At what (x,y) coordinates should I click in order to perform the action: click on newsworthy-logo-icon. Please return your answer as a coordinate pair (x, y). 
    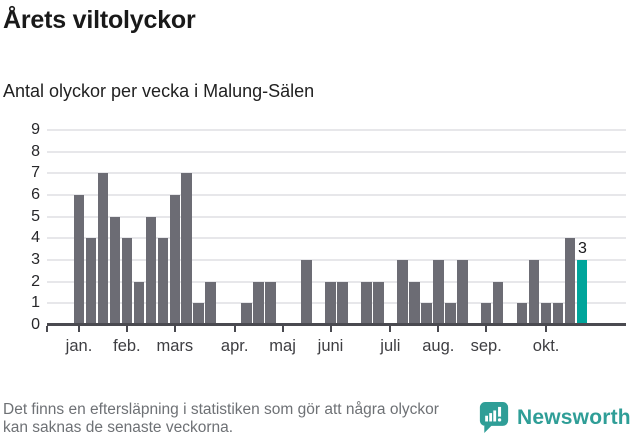
    Looking at the image, I should click on (494, 417).